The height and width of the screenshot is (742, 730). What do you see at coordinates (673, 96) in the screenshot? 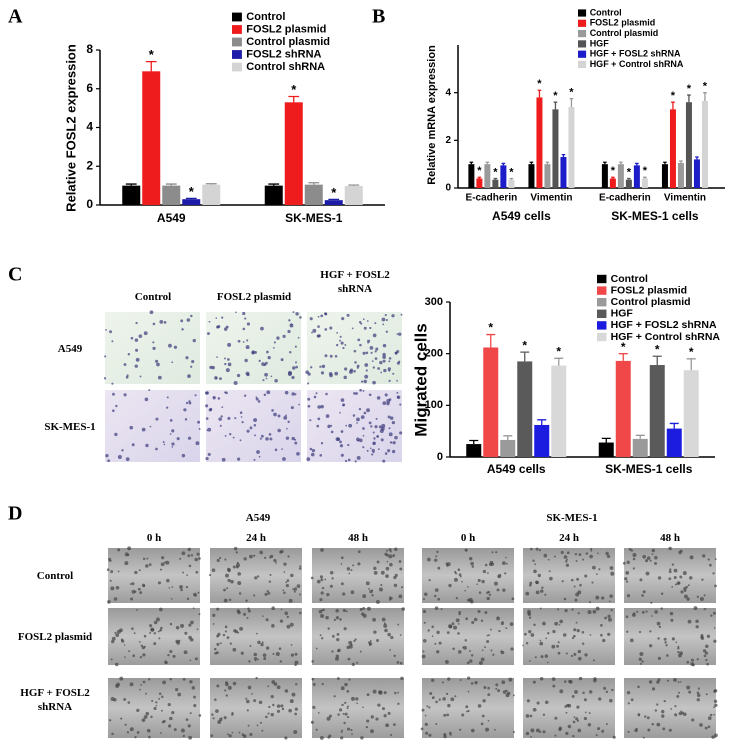
I see `significance-mark: *` at bounding box center [673, 96].